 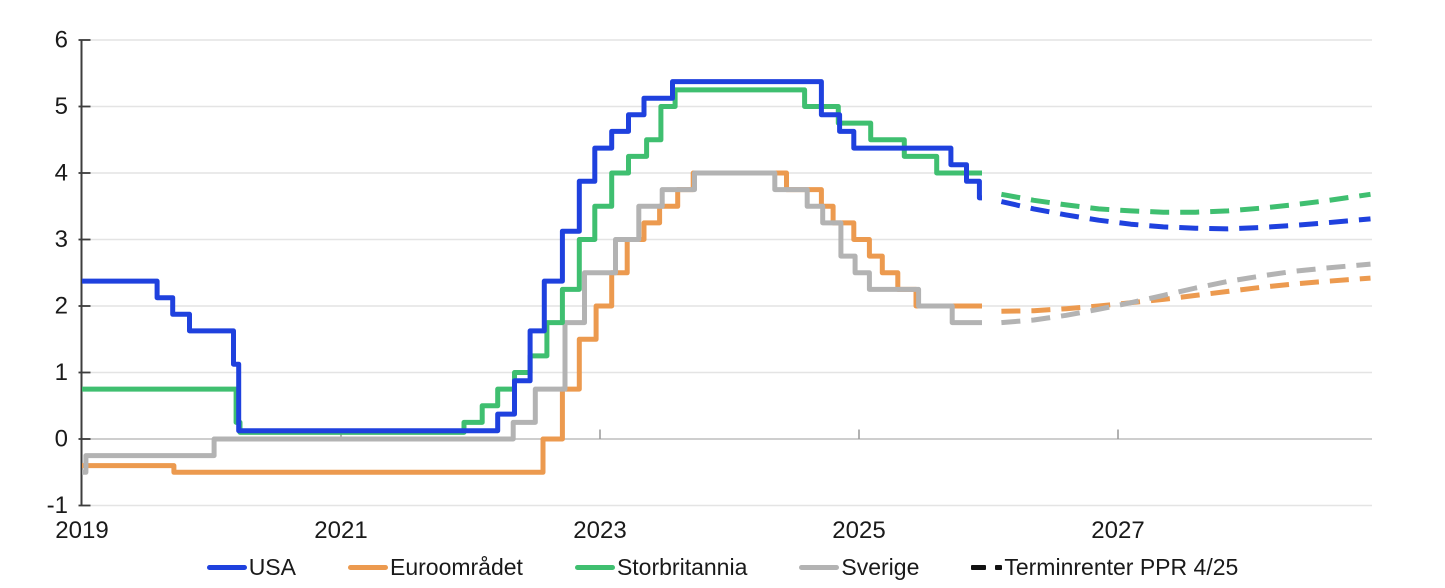 What do you see at coordinates (340, 530) in the screenshot?
I see `x-axis-label: 2021` at bounding box center [340, 530].